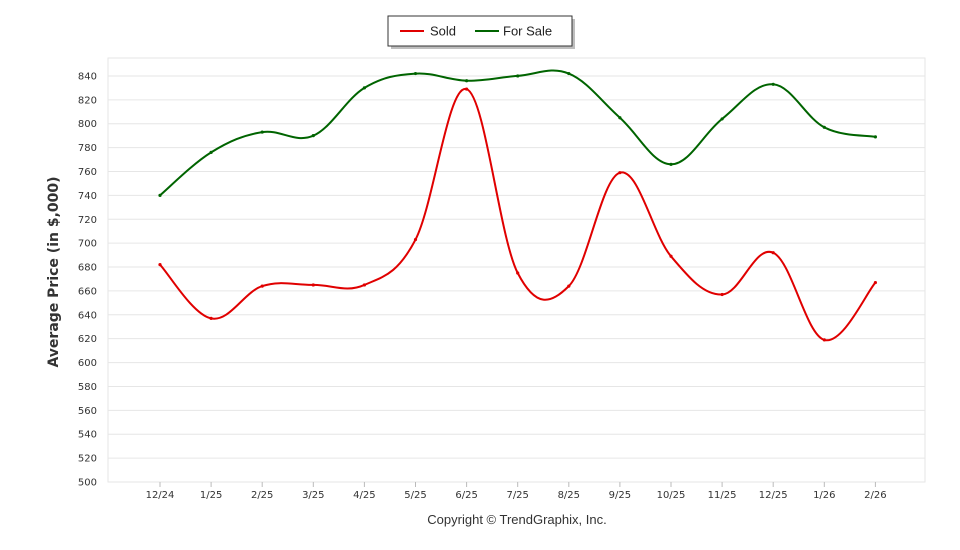 The image size is (960, 550). What do you see at coordinates (87, 76) in the screenshot?
I see `y-tick-label: 840` at bounding box center [87, 76].